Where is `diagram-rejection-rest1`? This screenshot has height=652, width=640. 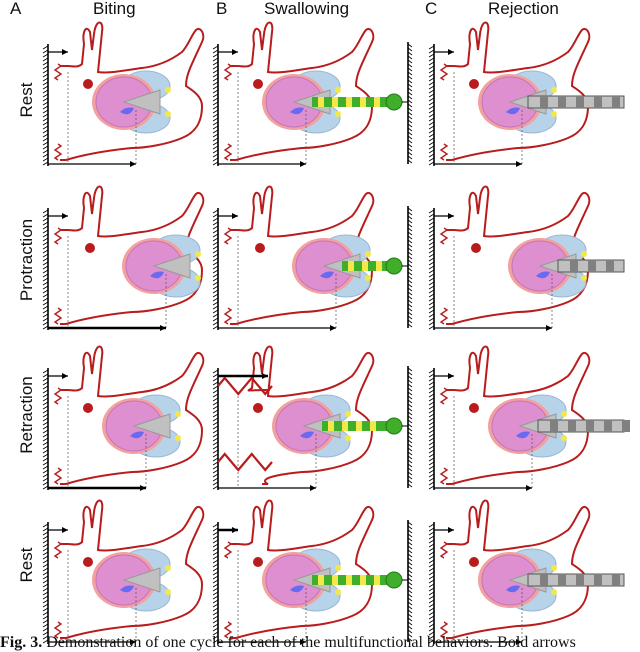 diagram-rejection-rest1 is located at coordinates (526, 94).